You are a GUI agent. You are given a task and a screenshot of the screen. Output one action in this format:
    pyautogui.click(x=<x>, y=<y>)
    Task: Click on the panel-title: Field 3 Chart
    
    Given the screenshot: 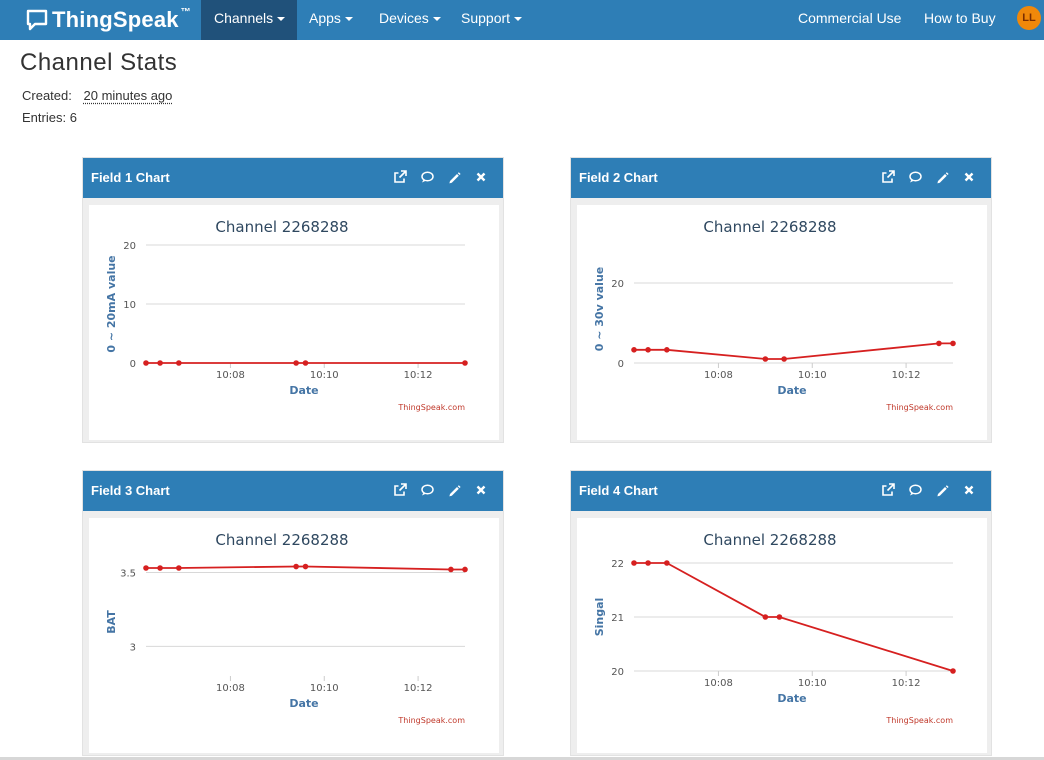 What is the action you would take?
    pyautogui.click(x=130, y=490)
    